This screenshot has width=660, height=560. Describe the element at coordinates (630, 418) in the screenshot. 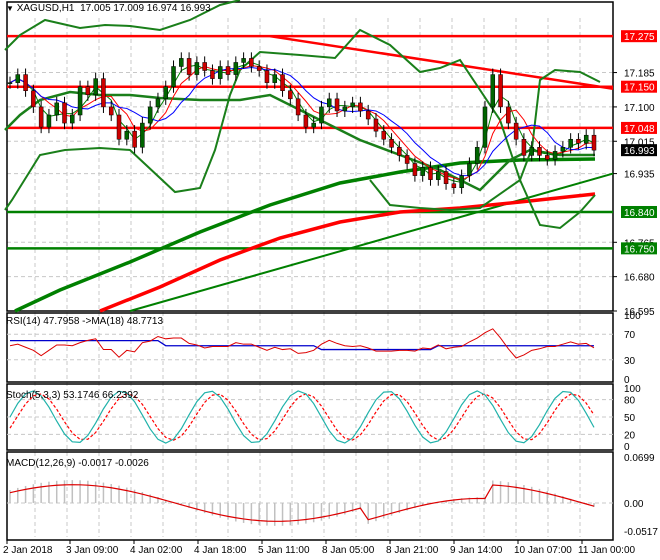

I see `svg-text: 50` at that location.